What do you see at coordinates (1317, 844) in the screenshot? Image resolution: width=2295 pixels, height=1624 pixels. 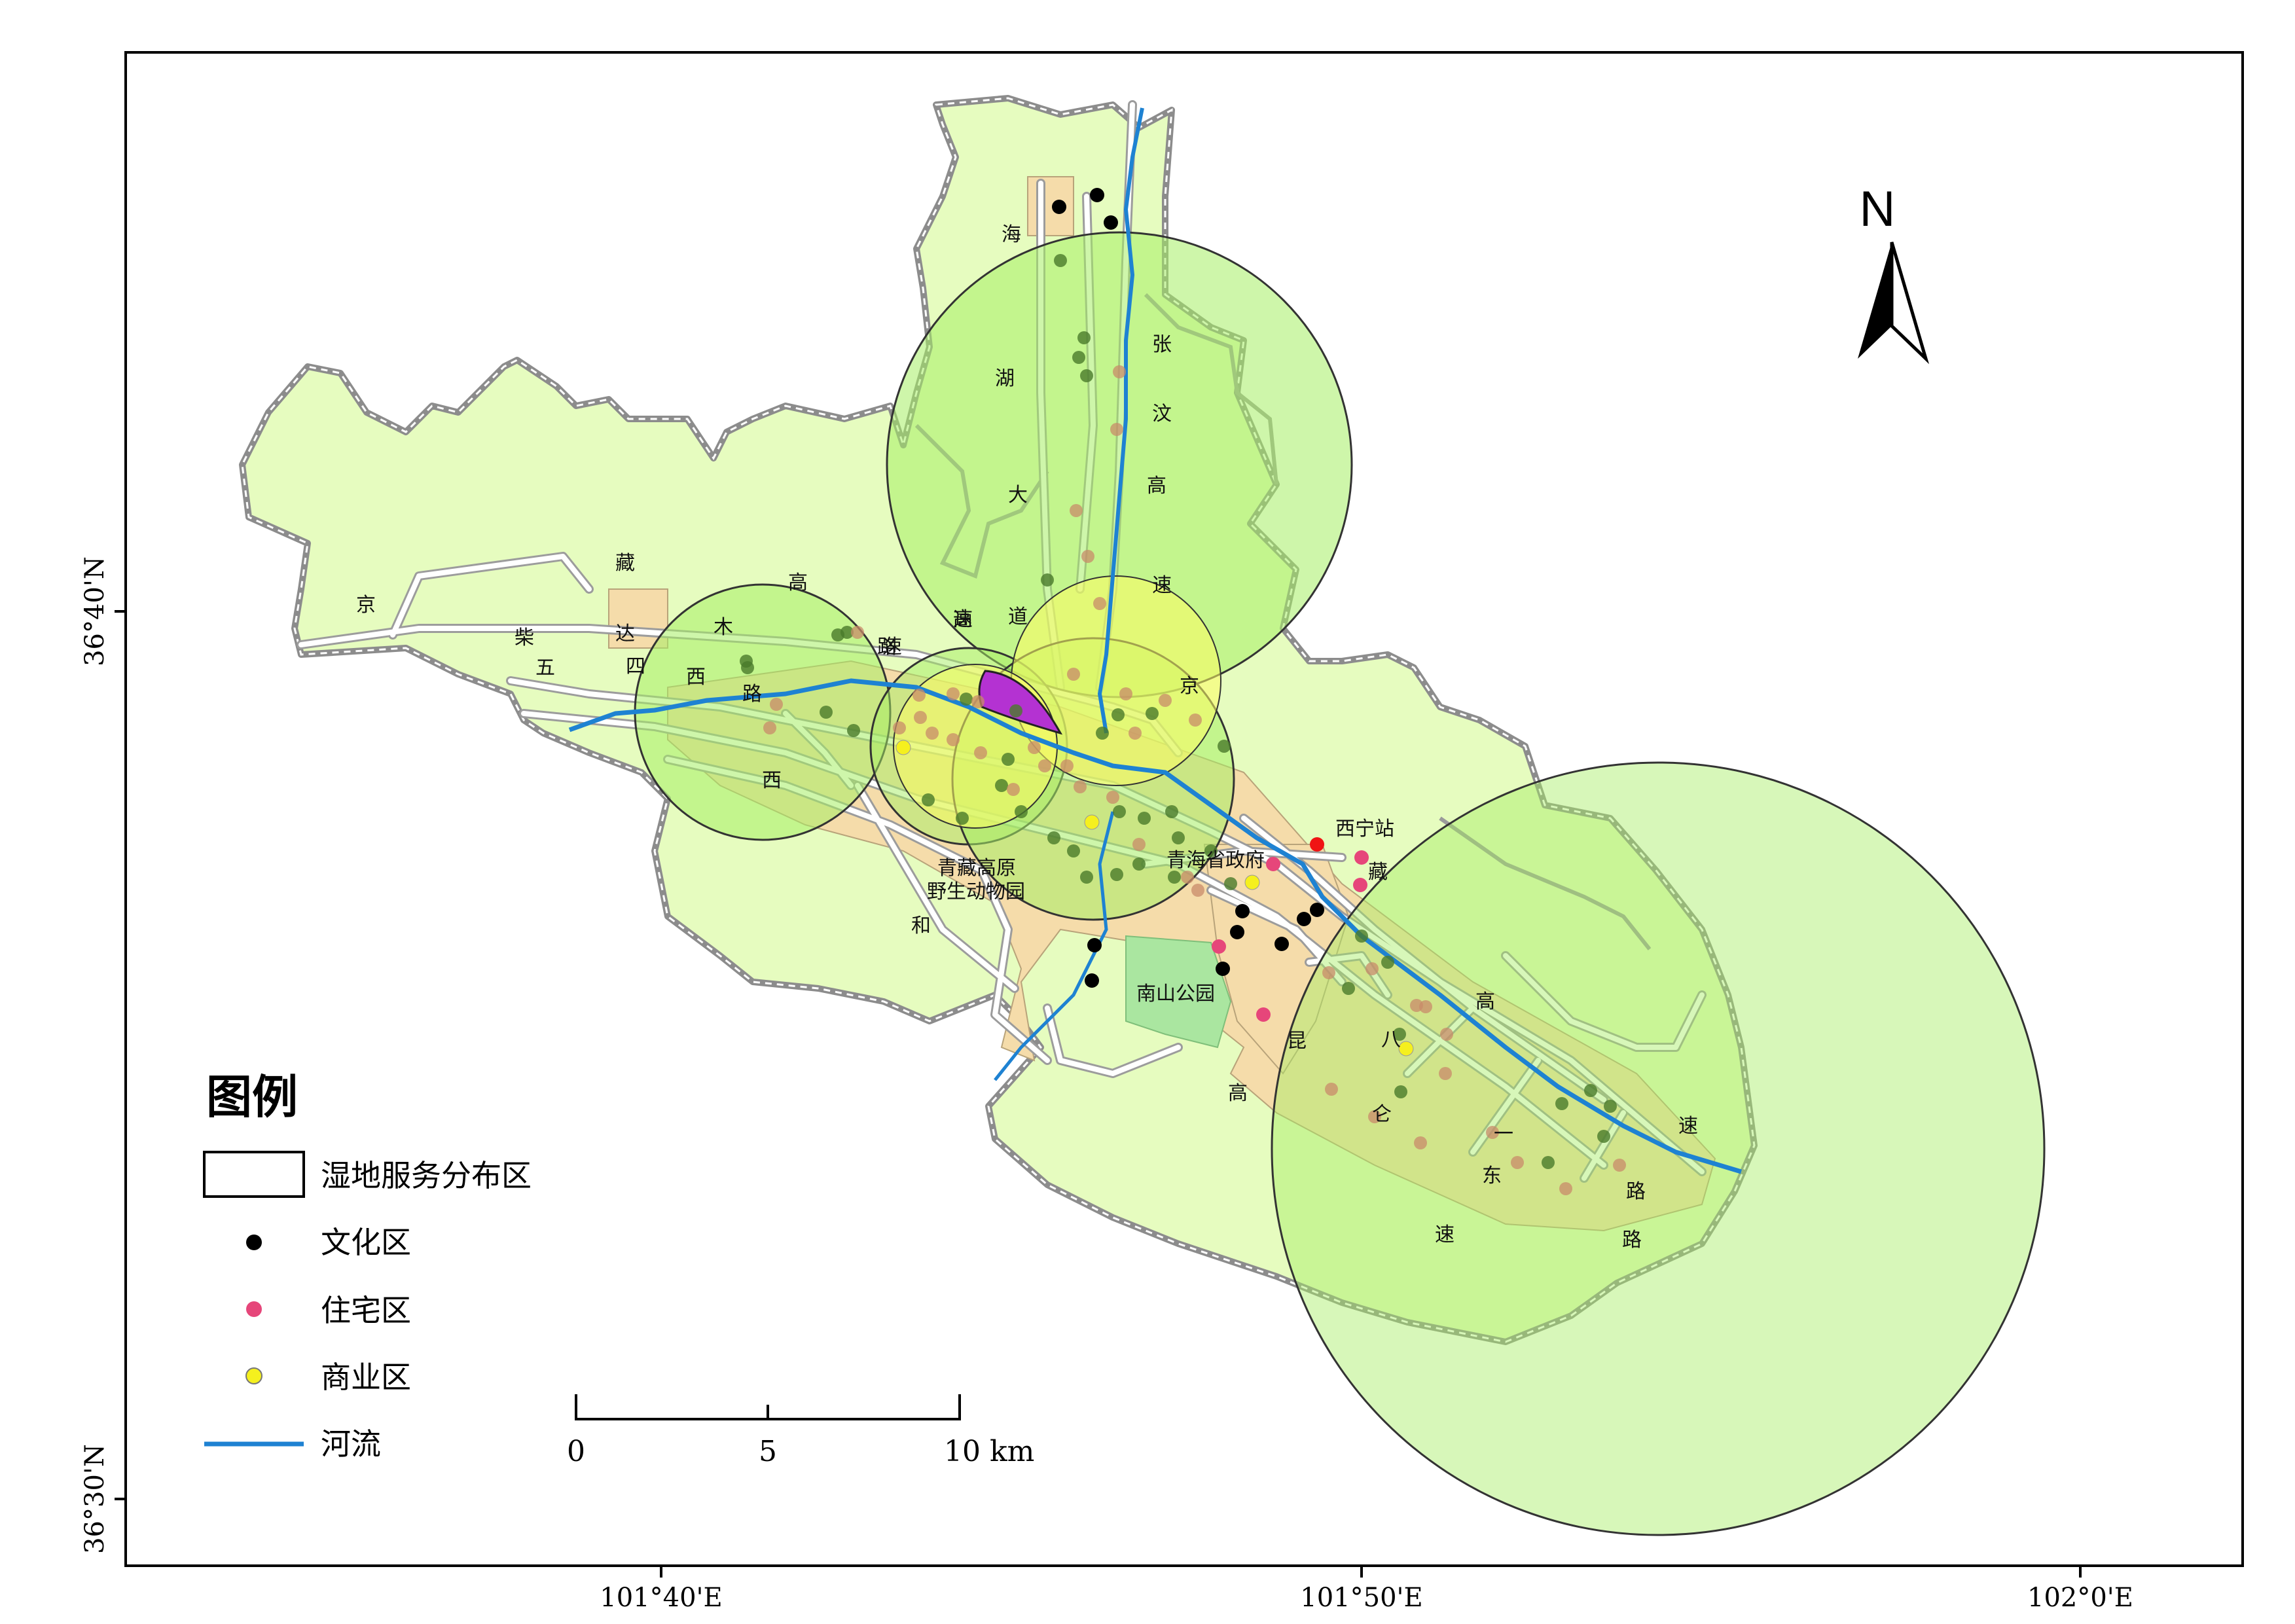 I see `station-point` at bounding box center [1317, 844].